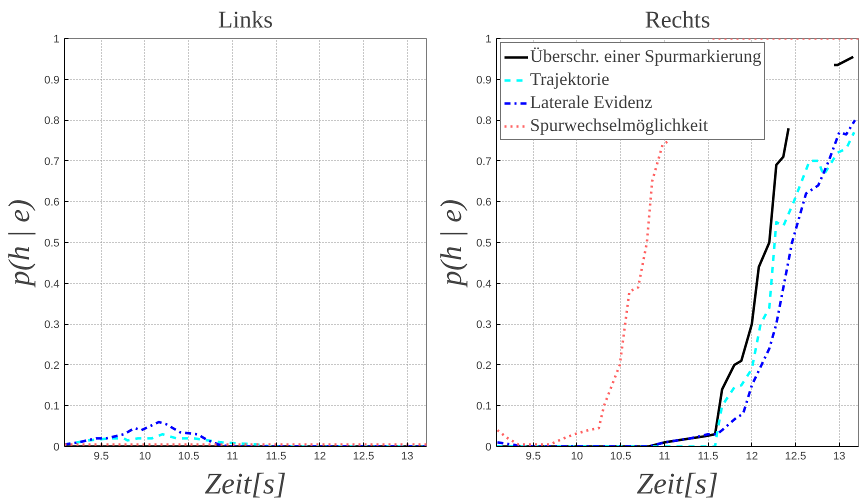  I want to click on chart-title: Links, so click(245, 21).